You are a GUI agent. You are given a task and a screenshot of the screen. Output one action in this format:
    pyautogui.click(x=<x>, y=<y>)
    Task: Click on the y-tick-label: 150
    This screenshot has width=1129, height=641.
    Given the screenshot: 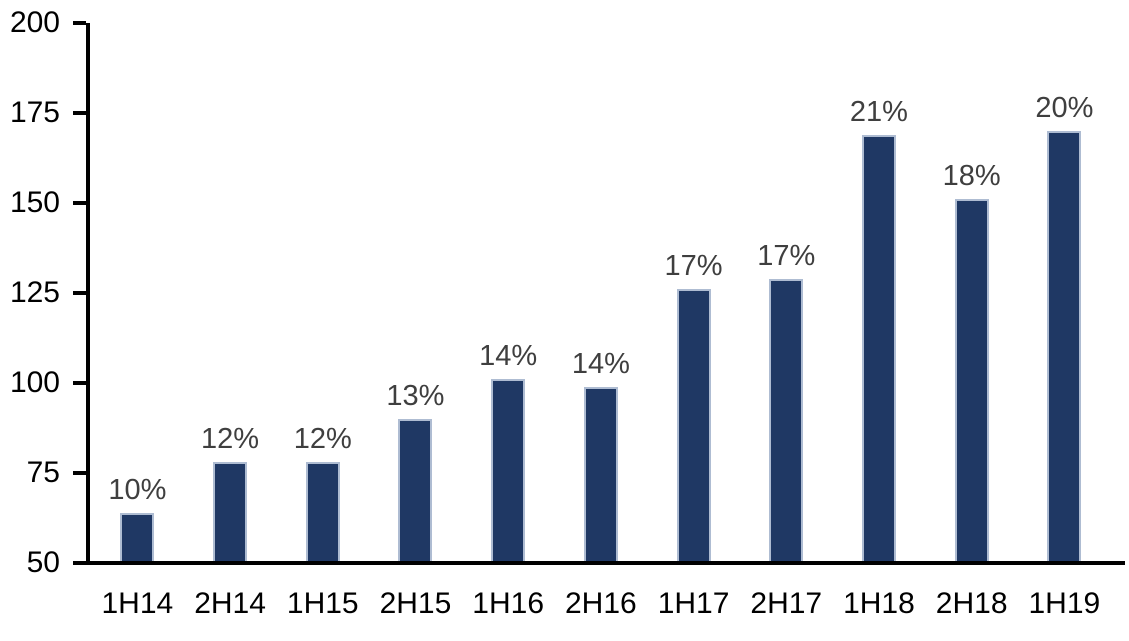 What is the action you would take?
    pyautogui.click(x=34, y=202)
    